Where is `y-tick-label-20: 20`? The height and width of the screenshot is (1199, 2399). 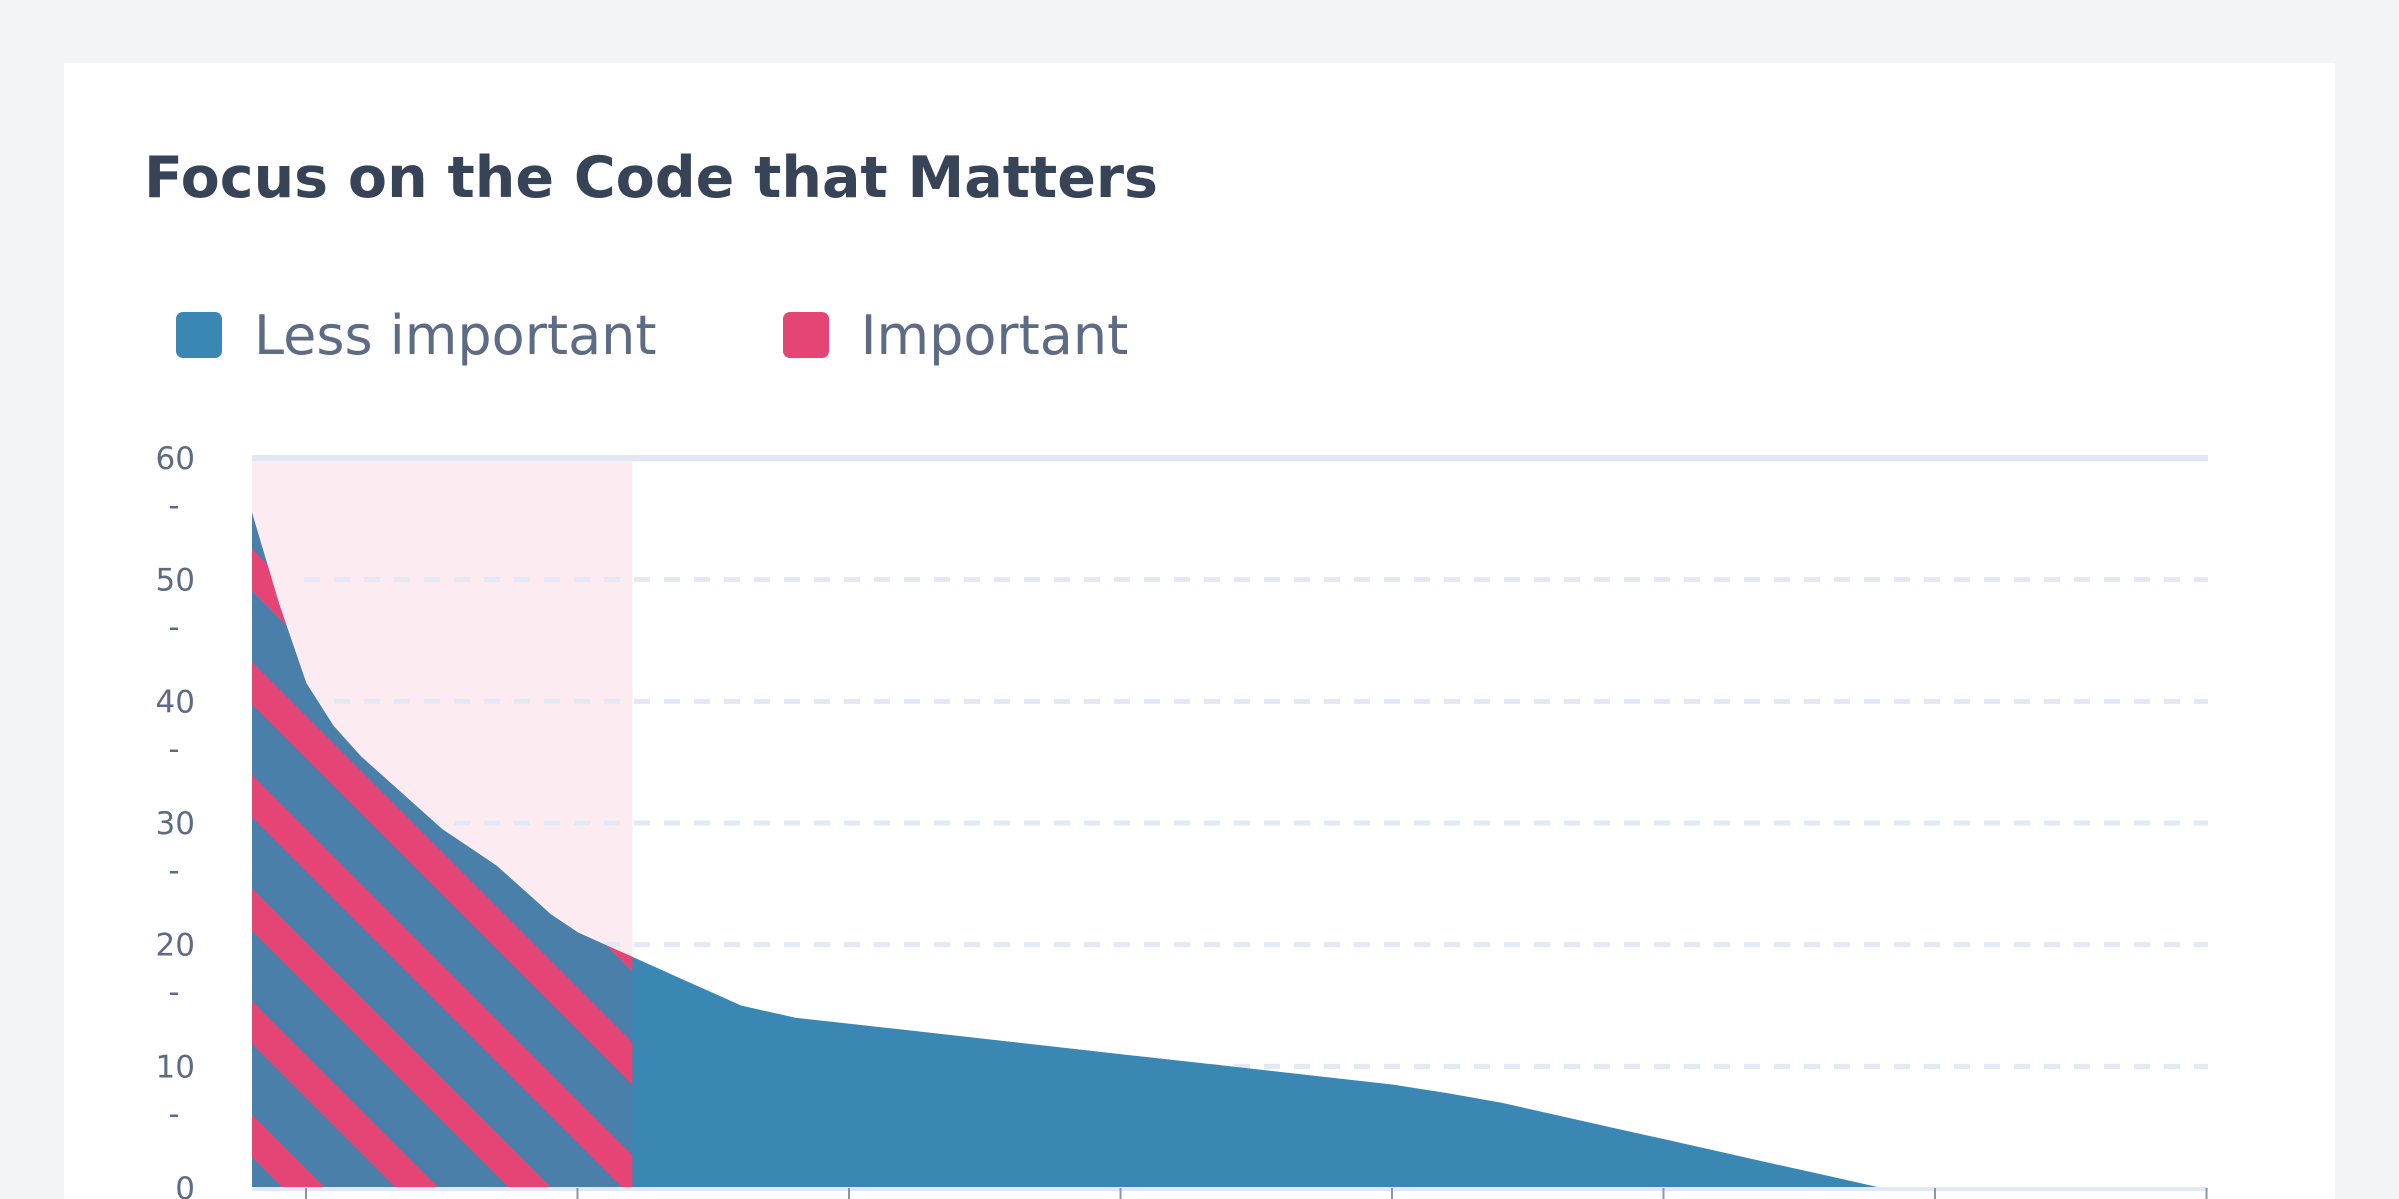 y-tick-label-20: 20 is located at coordinates (175, 946).